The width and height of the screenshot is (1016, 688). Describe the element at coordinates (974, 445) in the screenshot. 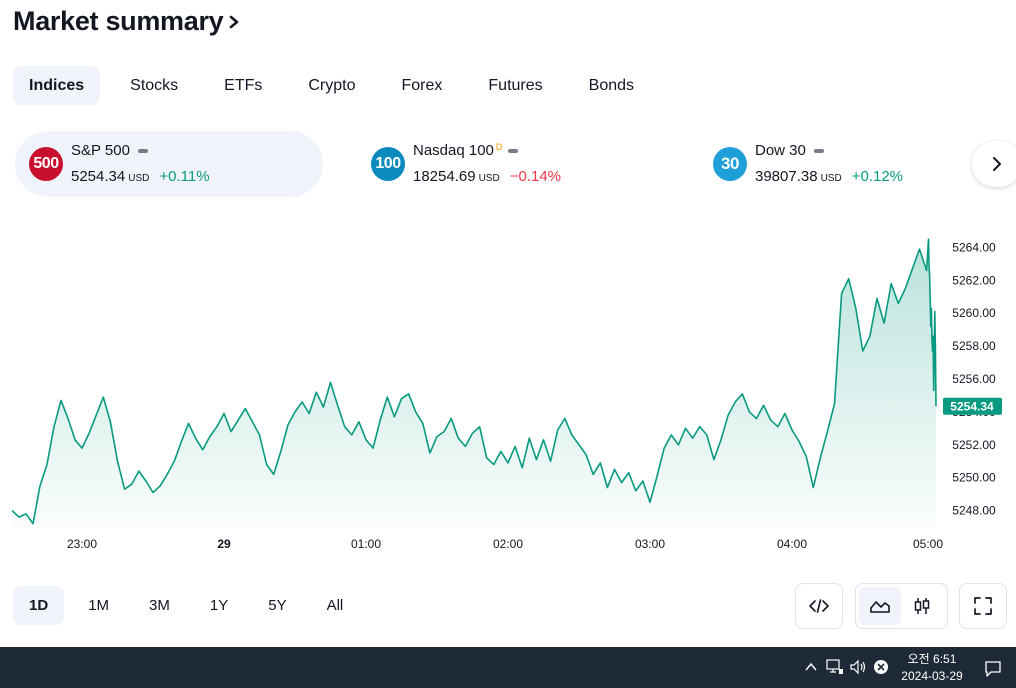

I see `y-tick-label: 5252.00` at that location.